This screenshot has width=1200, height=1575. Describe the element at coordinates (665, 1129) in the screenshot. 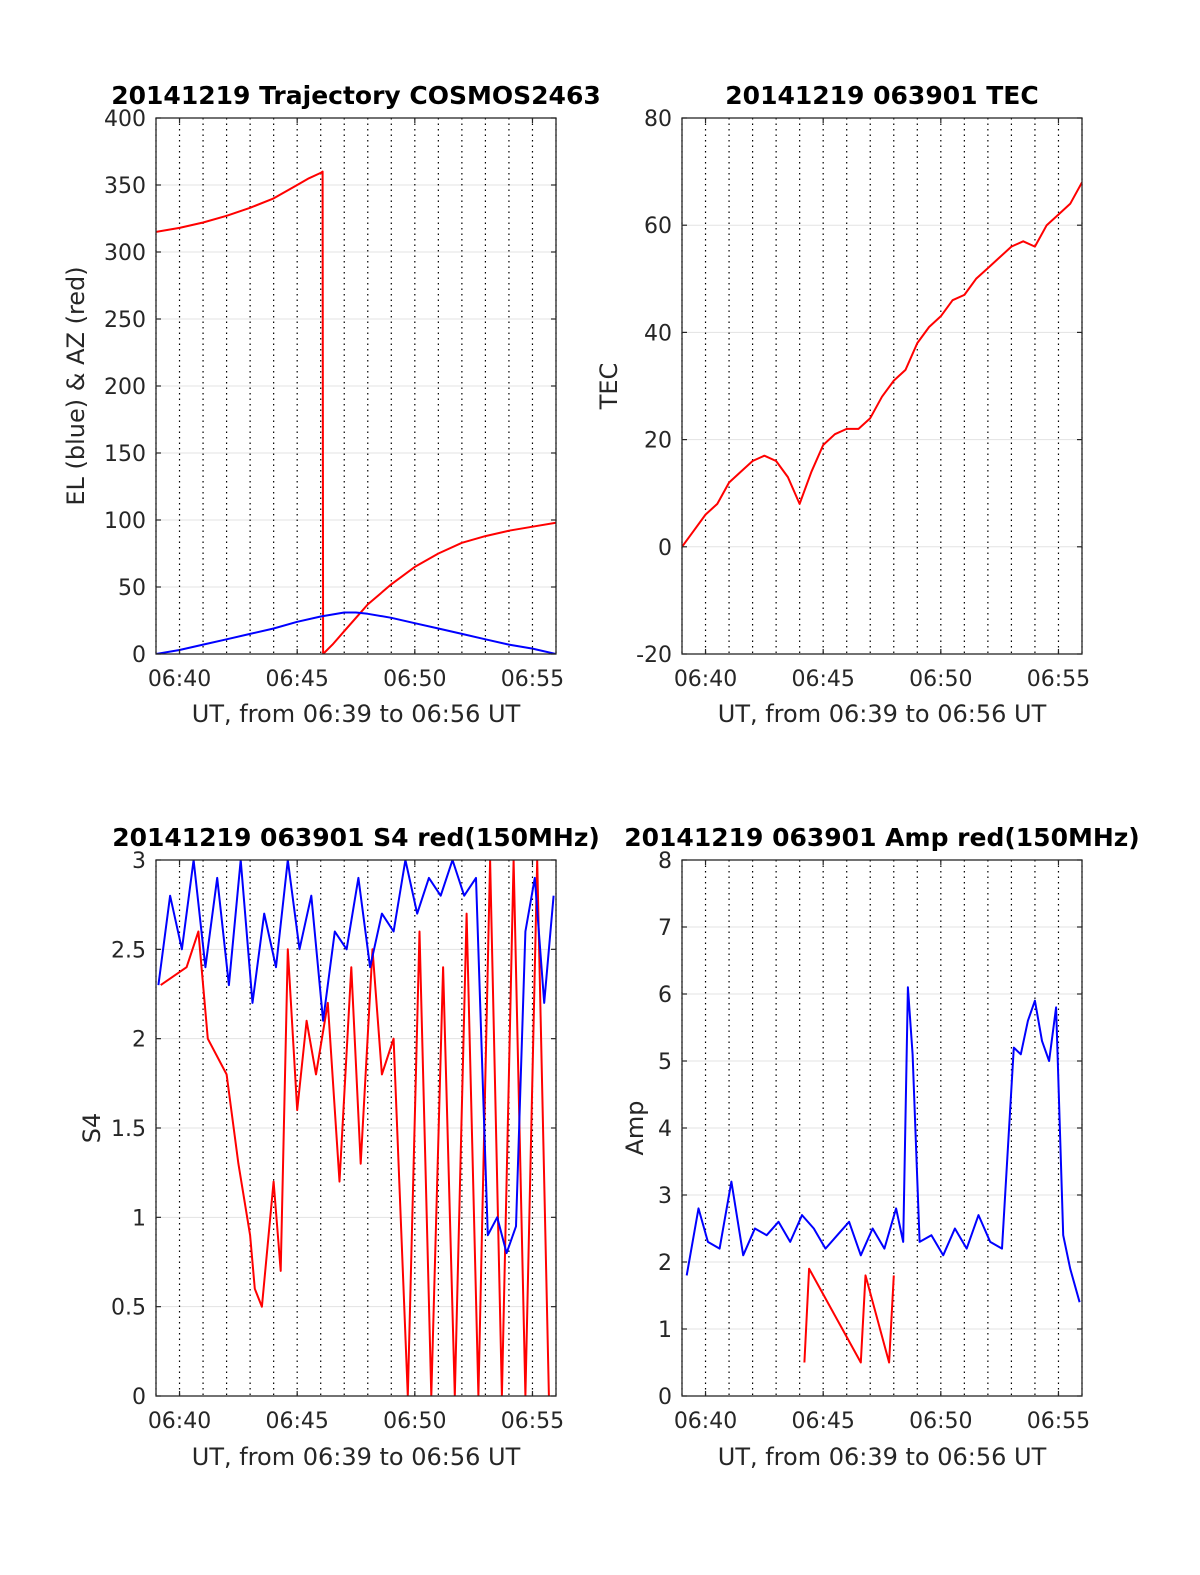

I see `y-tick-label: 4` at that location.